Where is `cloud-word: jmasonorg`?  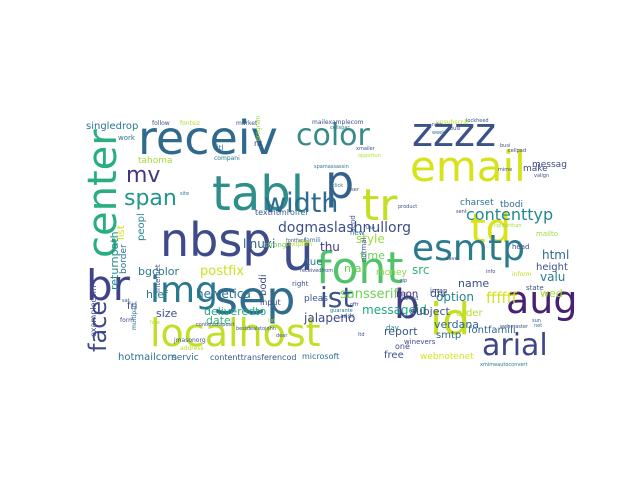
cloud-word: jmasonorg is located at coordinates (189, 340).